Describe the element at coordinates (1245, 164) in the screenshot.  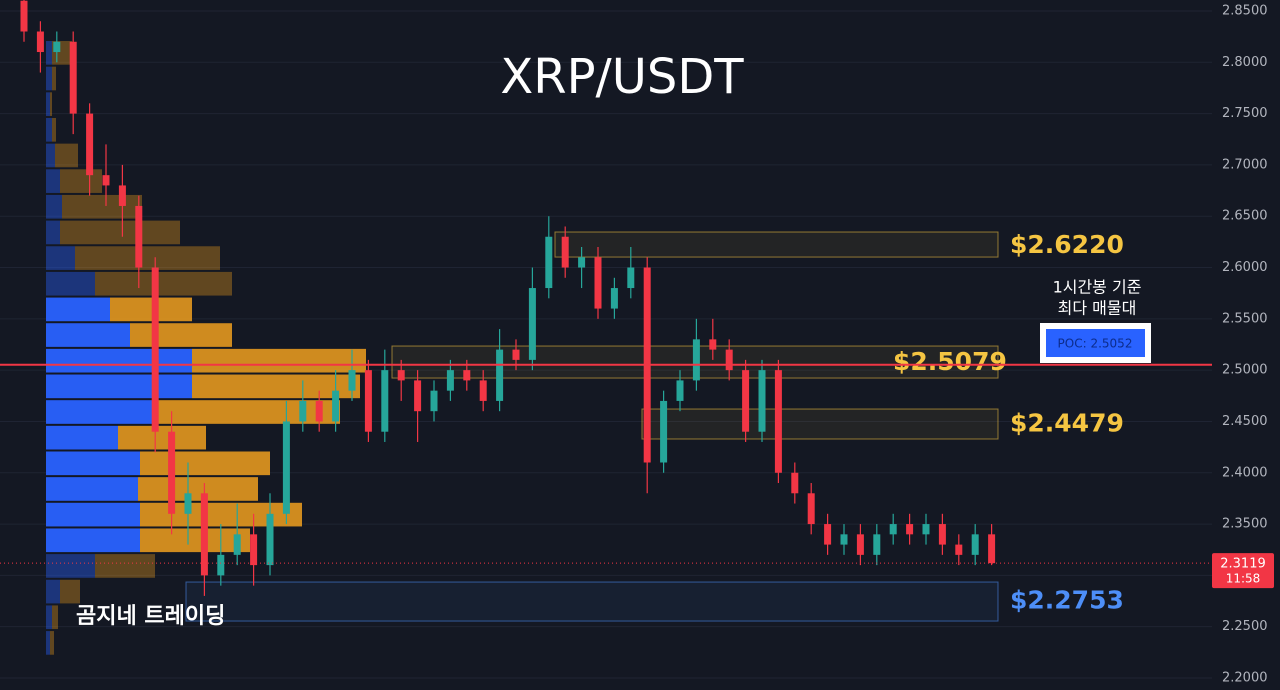
I see `y-tick-label: 2.7000` at that location.